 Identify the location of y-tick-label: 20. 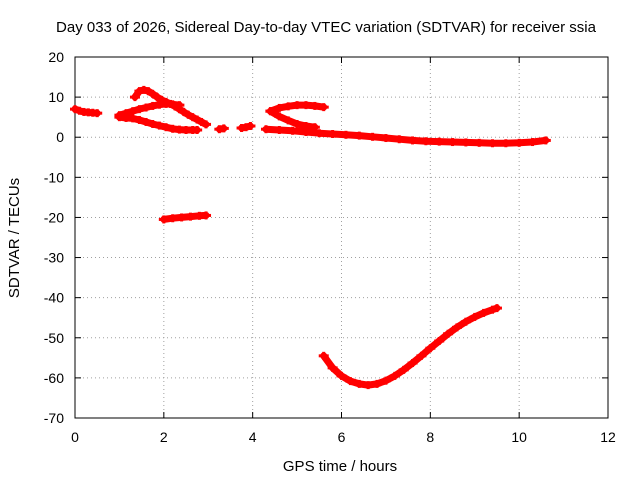
(56, 57).